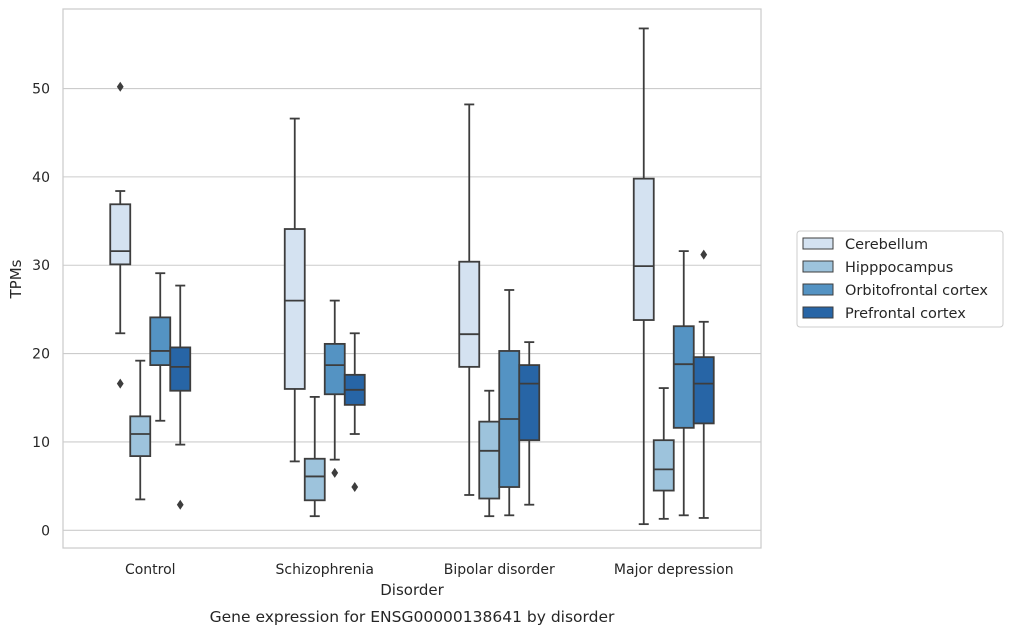  I want to click on legend-frame, so click(900, 279).